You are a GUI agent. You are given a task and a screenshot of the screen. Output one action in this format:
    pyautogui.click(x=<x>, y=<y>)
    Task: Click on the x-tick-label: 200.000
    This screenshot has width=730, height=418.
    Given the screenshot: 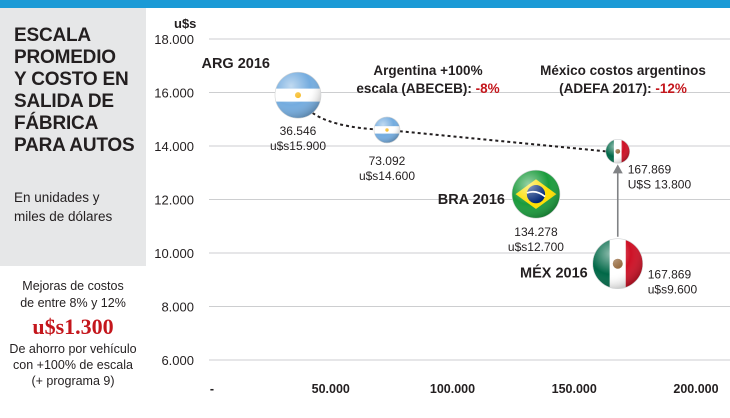 What is the action you would take?
    pyautogui.click(x=695, y=389)
    